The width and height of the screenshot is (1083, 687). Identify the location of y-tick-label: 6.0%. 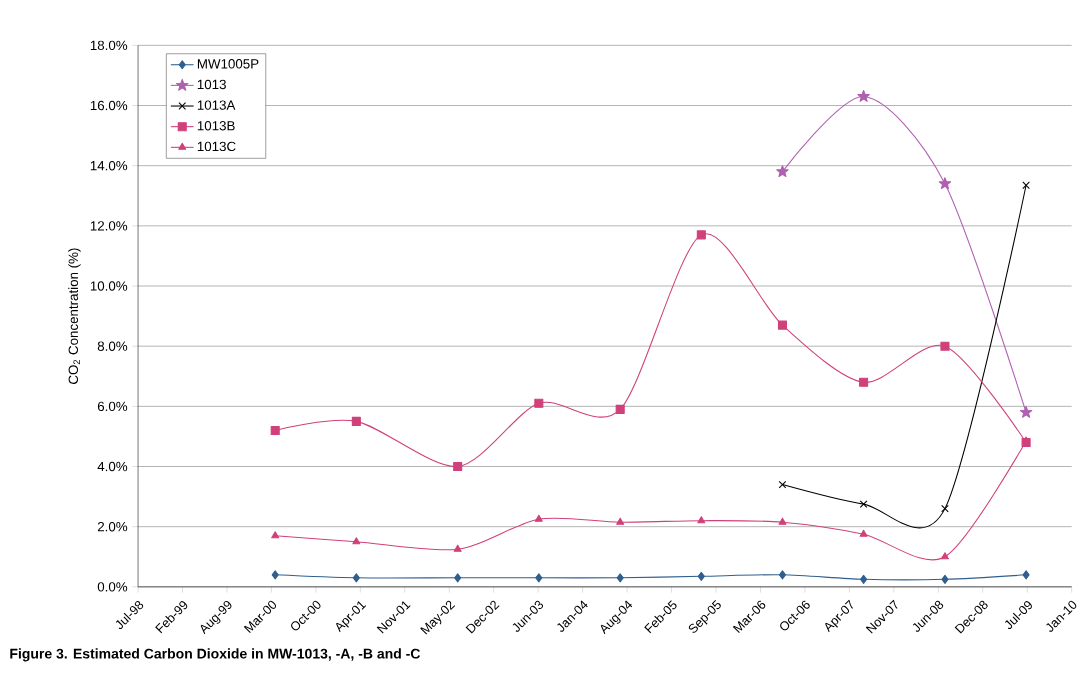
(112, 406).